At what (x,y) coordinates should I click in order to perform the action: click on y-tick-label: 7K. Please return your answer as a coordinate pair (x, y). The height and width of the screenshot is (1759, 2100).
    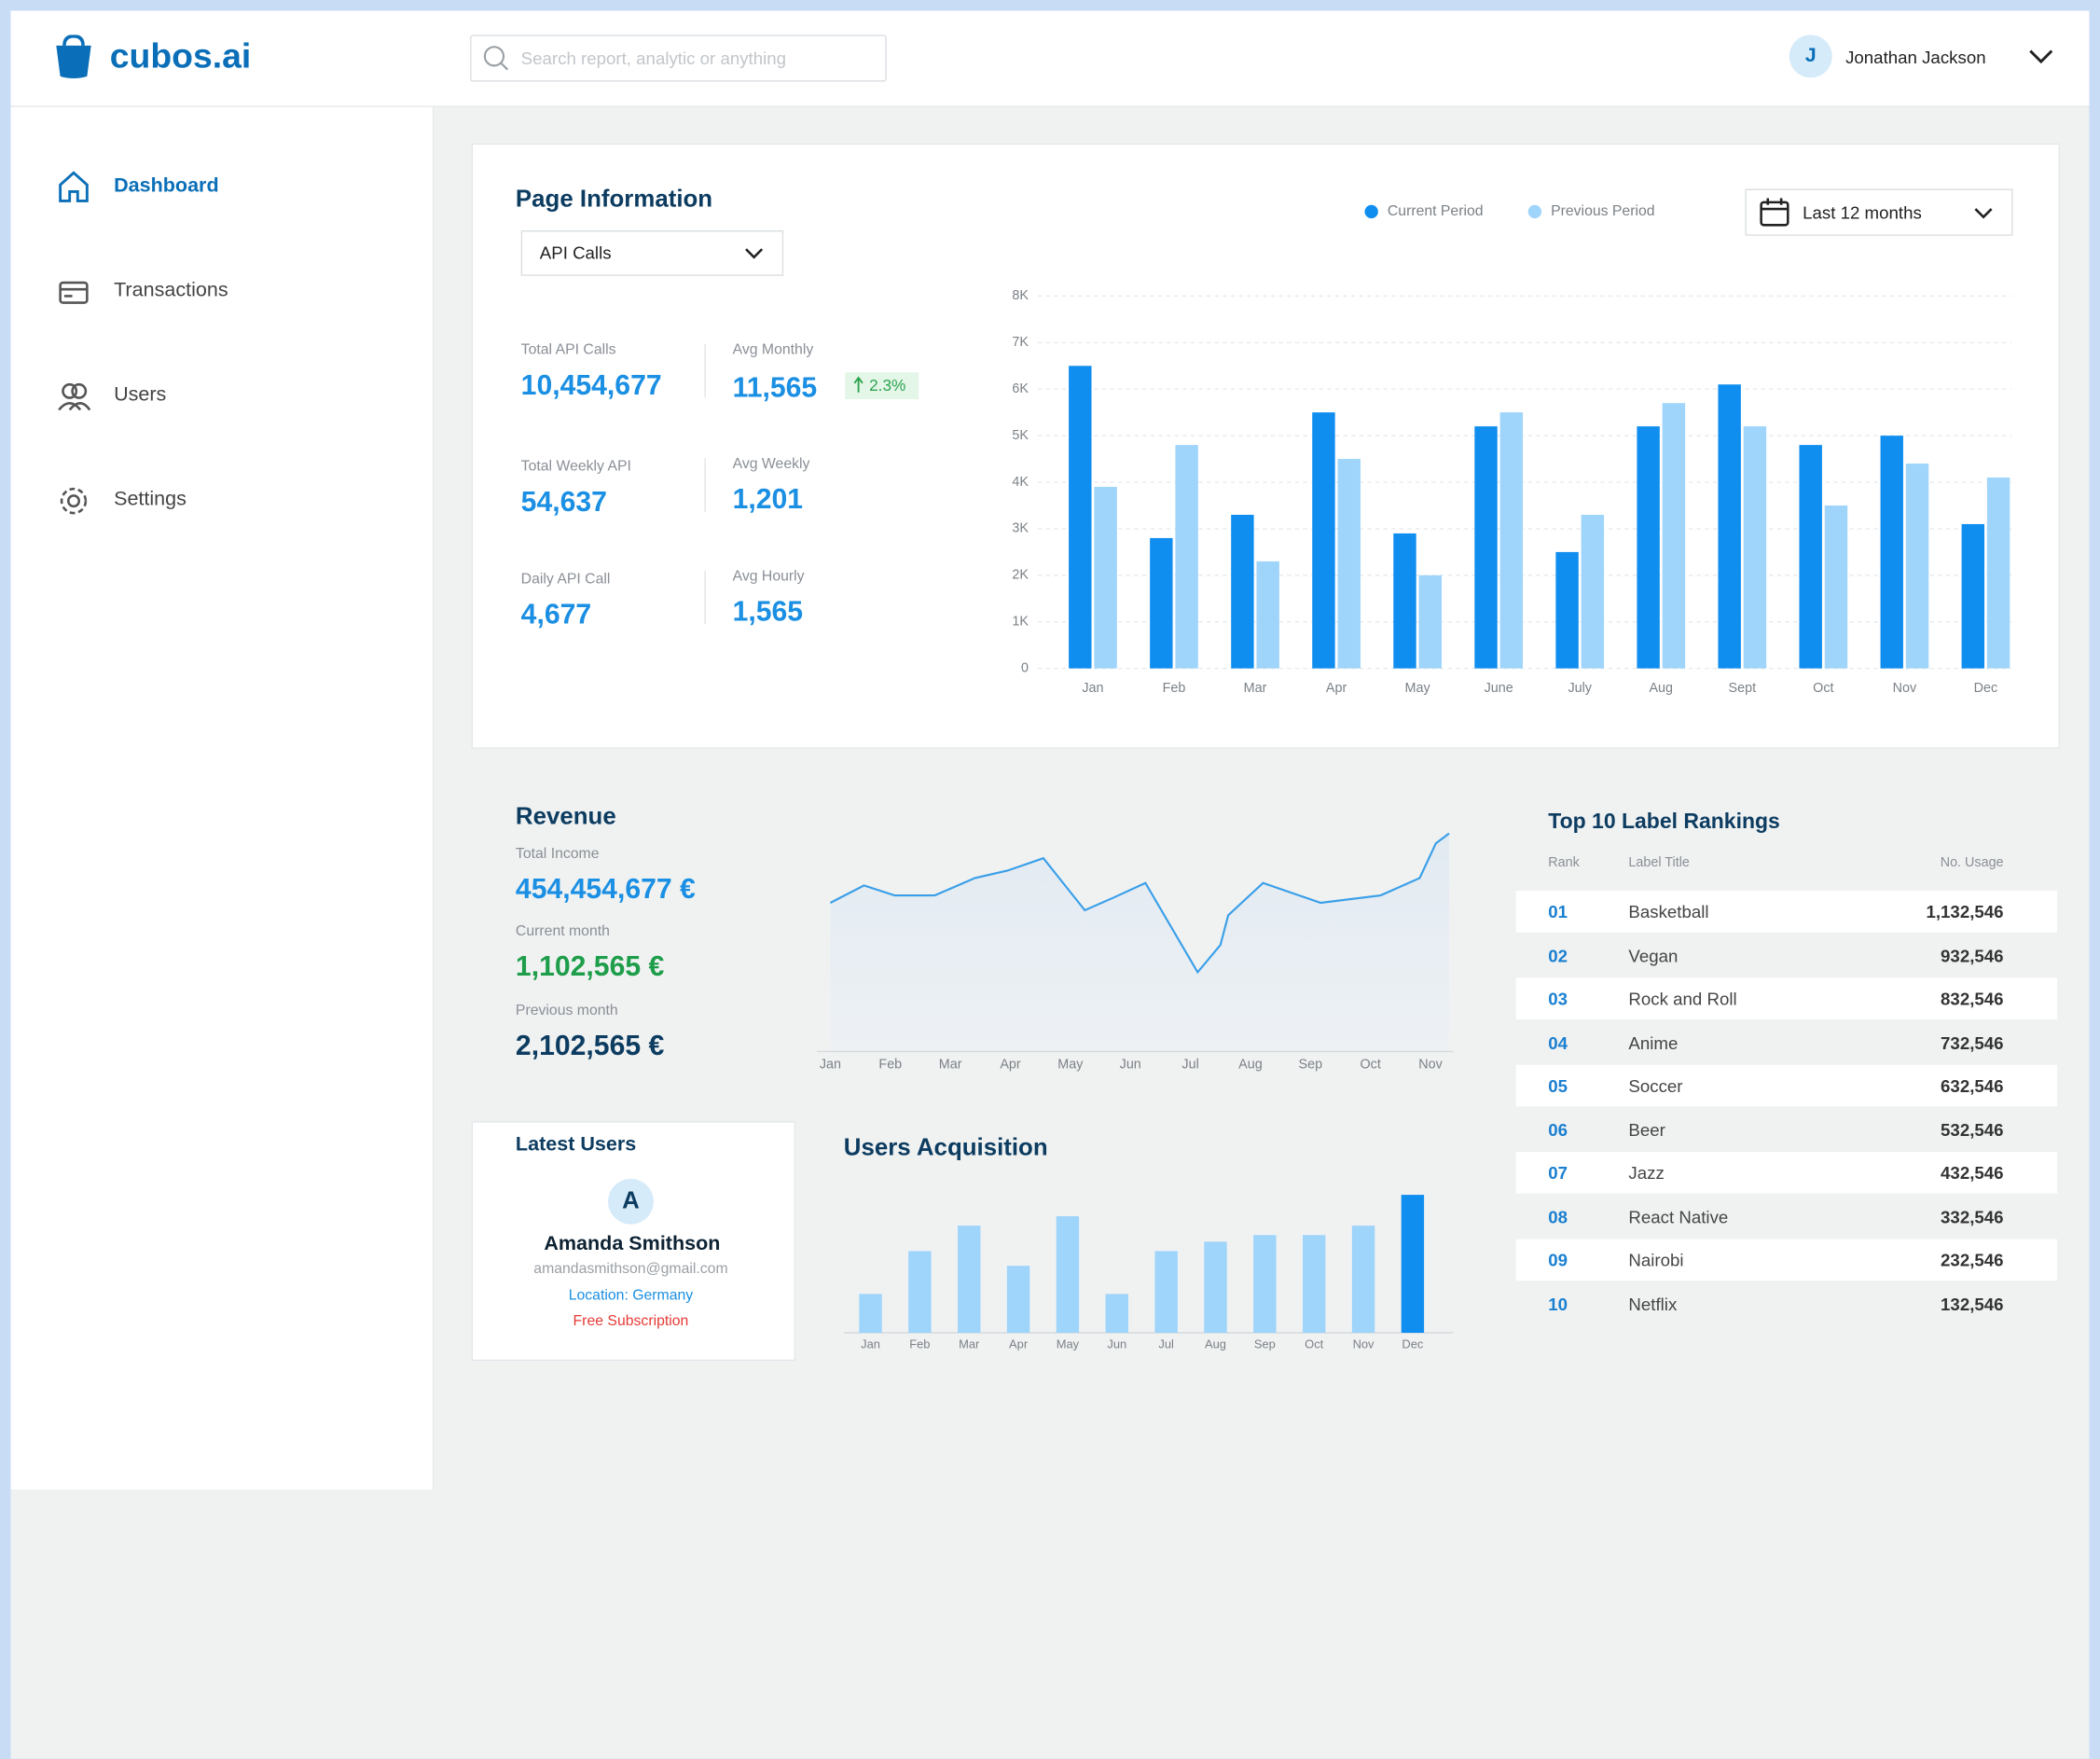
    Looking at the image, I should click on (1021, 342).